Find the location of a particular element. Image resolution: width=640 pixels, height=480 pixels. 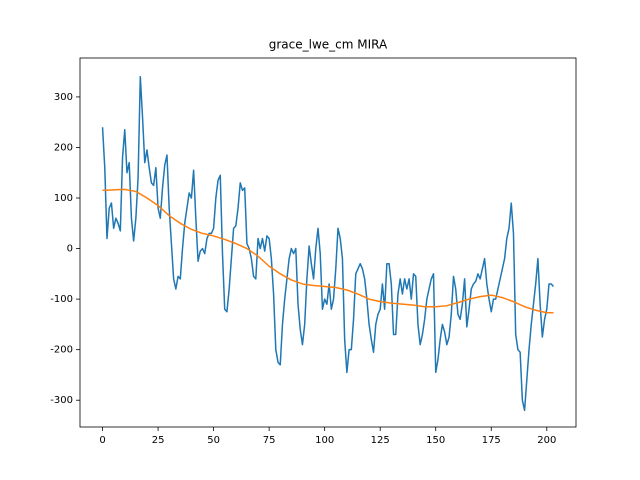

x-tick-label: 50 is located at coordinates (213, 440).